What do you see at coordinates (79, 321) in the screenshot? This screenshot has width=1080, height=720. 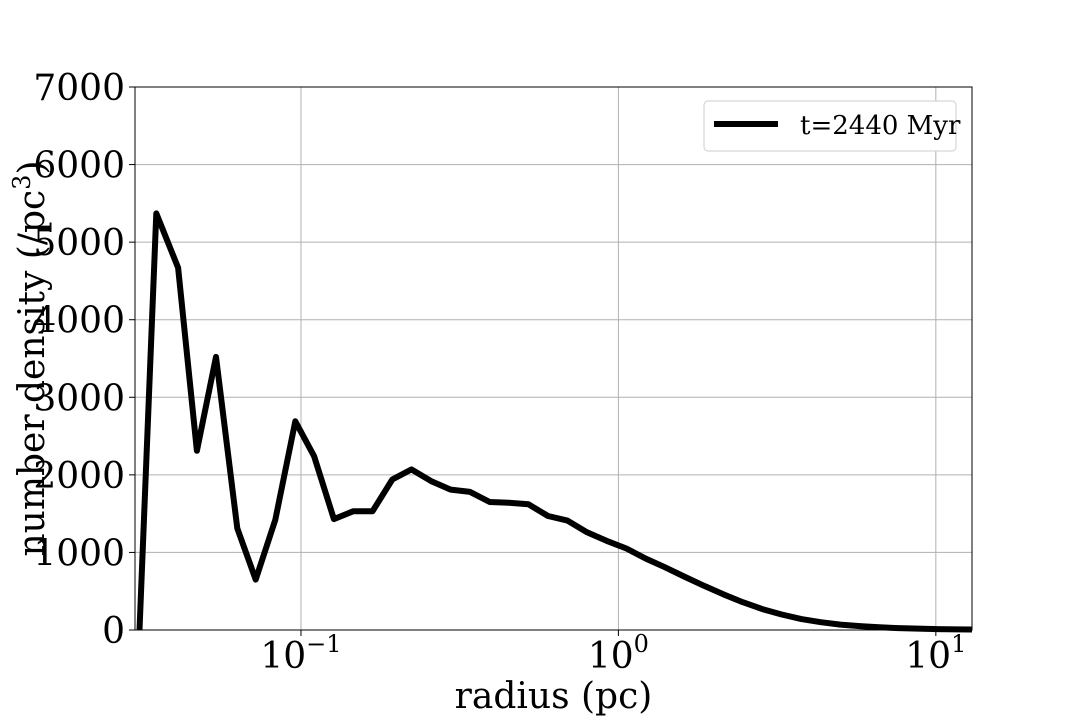 I see `y-tick-label: 4000` at bounding box center [79, 321].